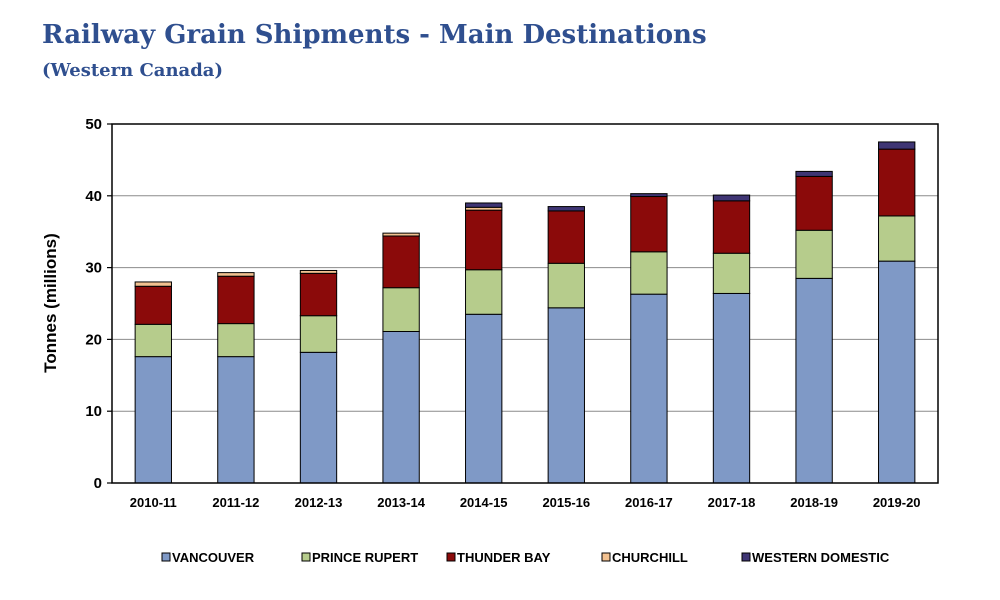 This screenshot has height=600, width=1000. Describe the element at coordinates (93, 339) in the screenshot. I see `y-tick-label: 20` at that location.